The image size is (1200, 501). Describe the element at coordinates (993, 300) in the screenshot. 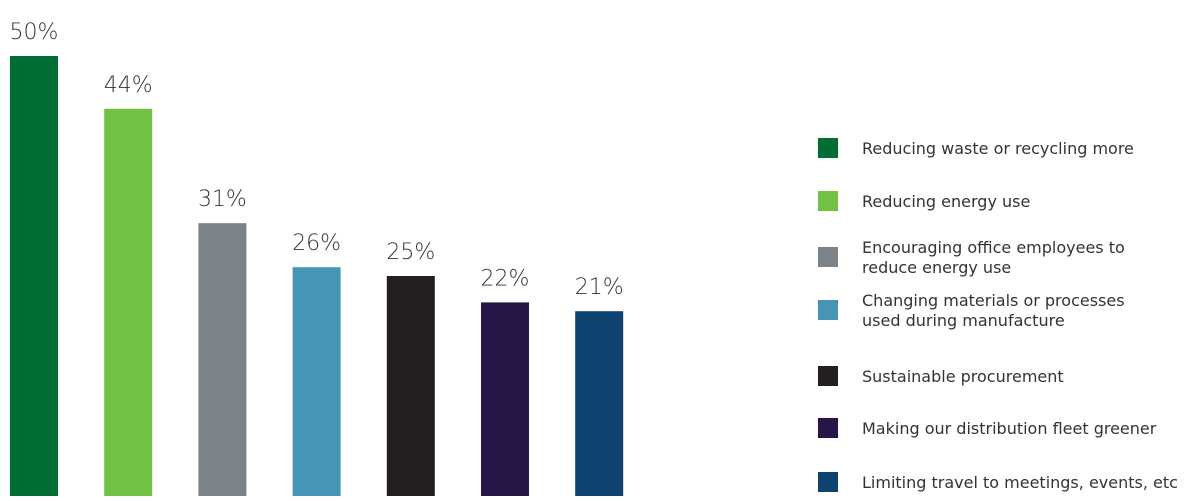

I see `legend-label-4-line-1: Changing materials or processes` at that location.